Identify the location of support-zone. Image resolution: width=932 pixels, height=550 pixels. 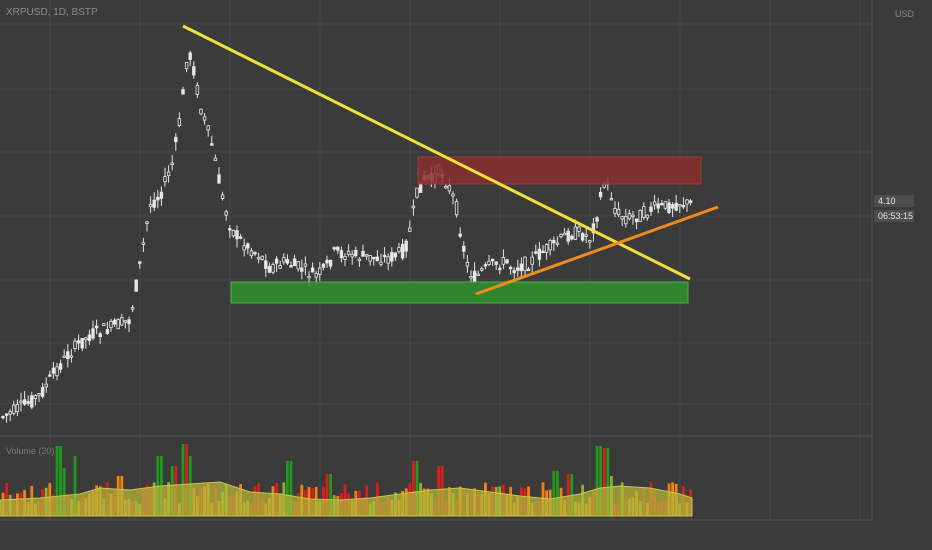
(459, 292).